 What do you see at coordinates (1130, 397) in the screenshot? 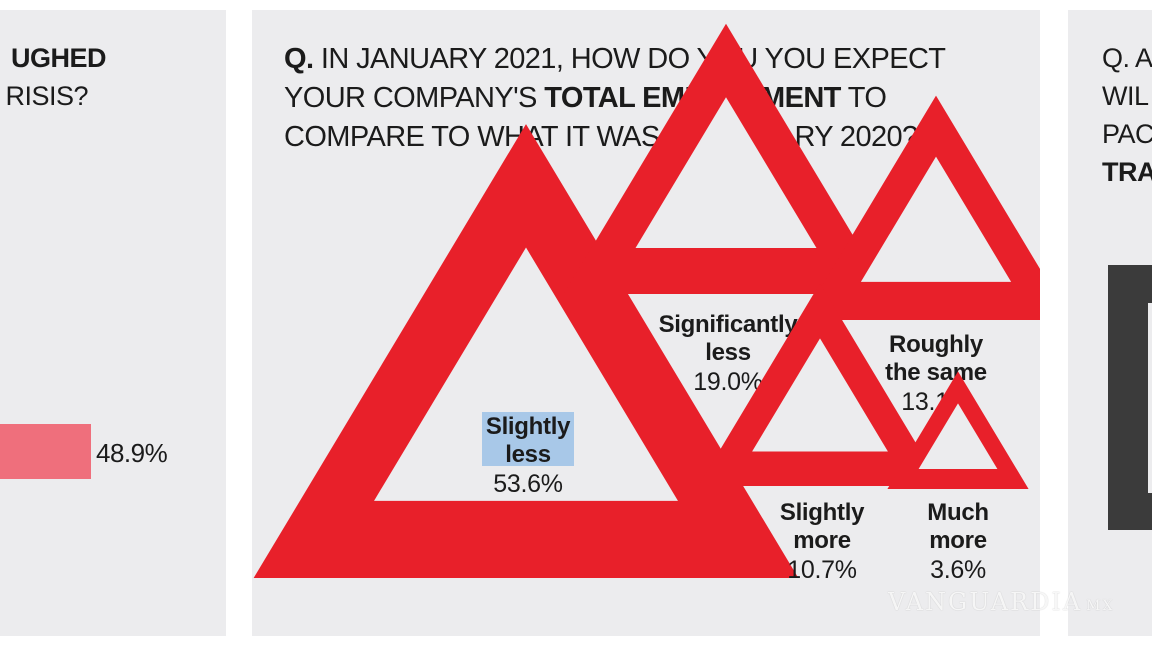
I see `right-chart-box` at bounding box center [1130, 397].